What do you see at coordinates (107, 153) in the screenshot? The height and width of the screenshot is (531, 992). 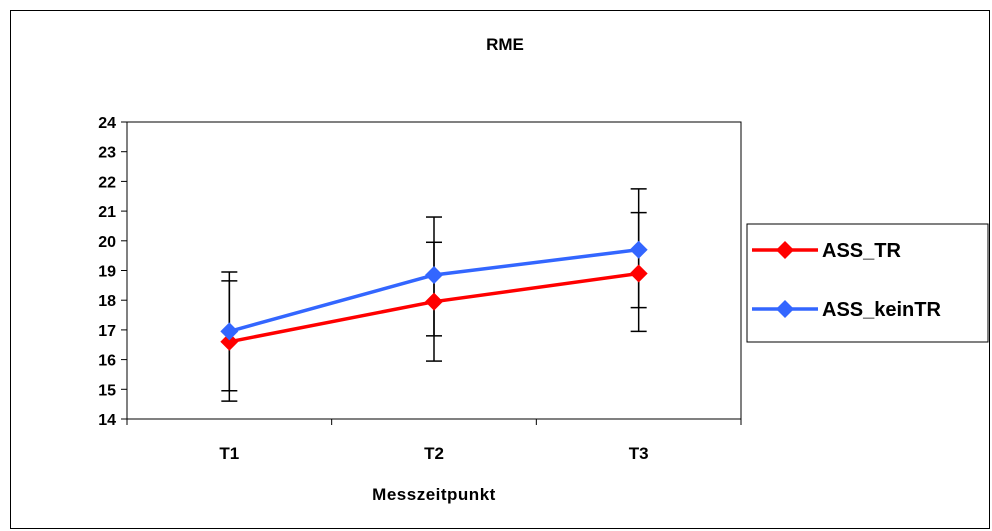 I see `y-tick-label: 23` at bounding box center [107, 153].